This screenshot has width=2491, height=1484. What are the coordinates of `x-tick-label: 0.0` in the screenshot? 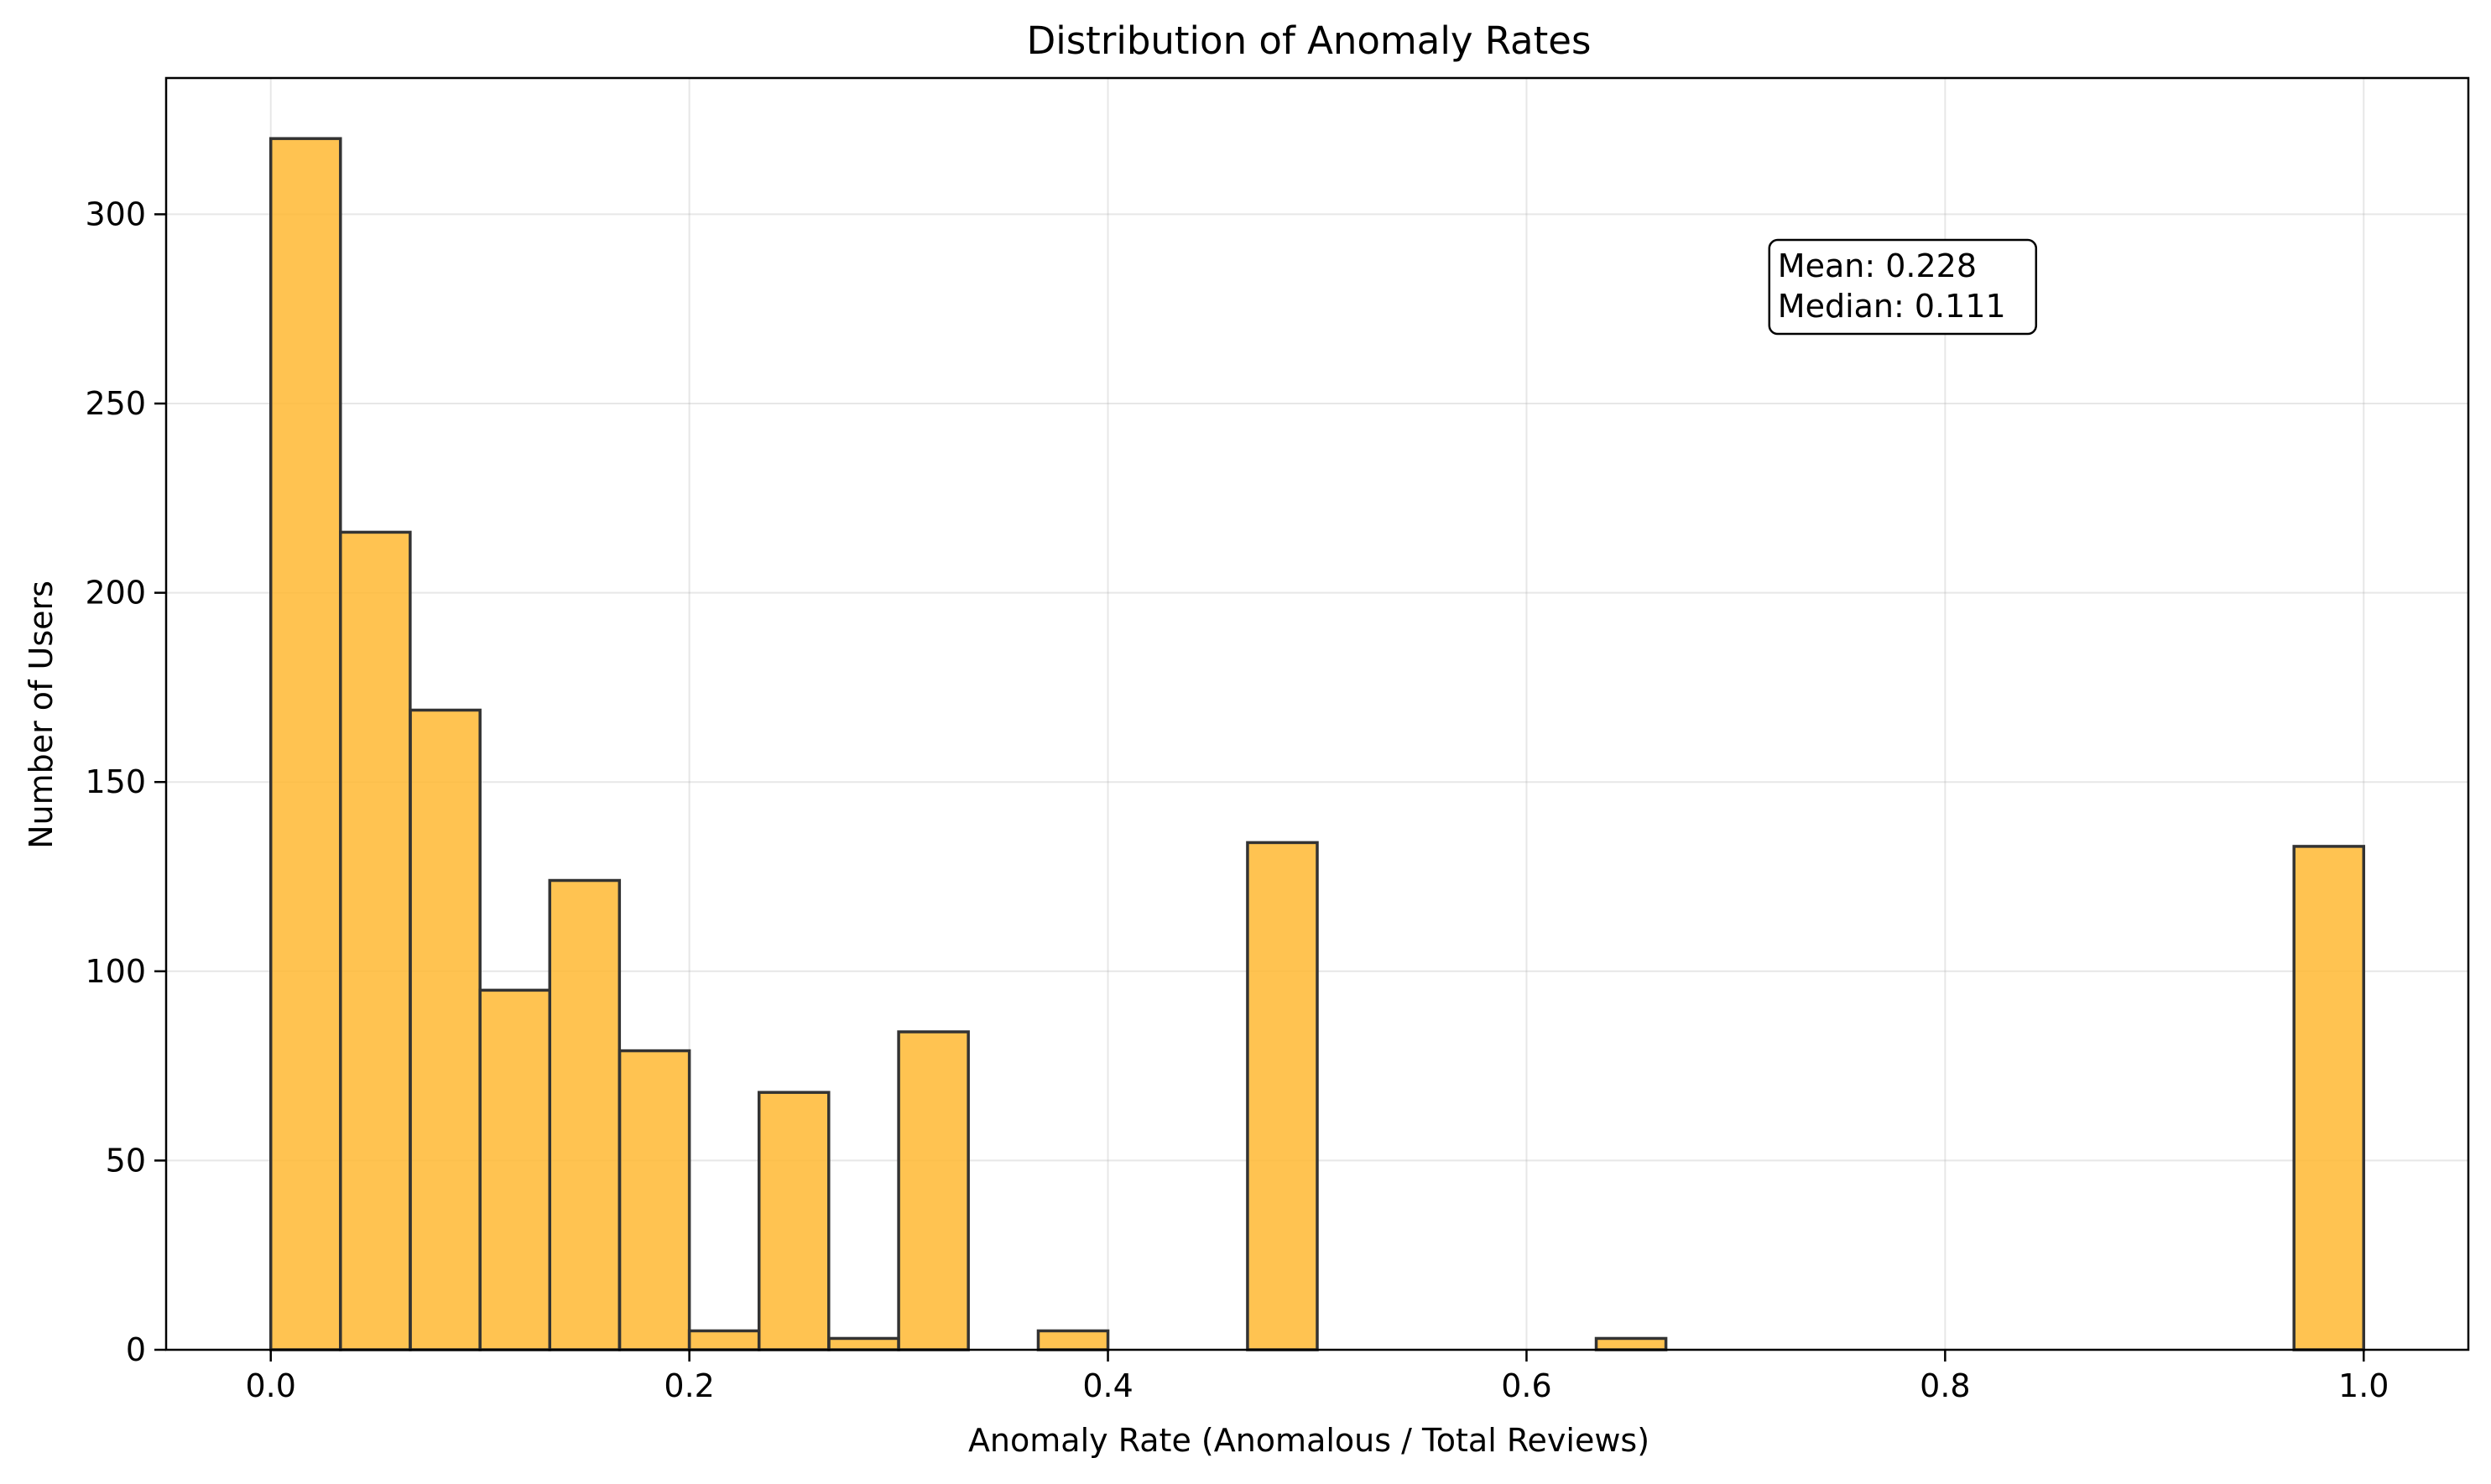 It's located at (271, 1385).